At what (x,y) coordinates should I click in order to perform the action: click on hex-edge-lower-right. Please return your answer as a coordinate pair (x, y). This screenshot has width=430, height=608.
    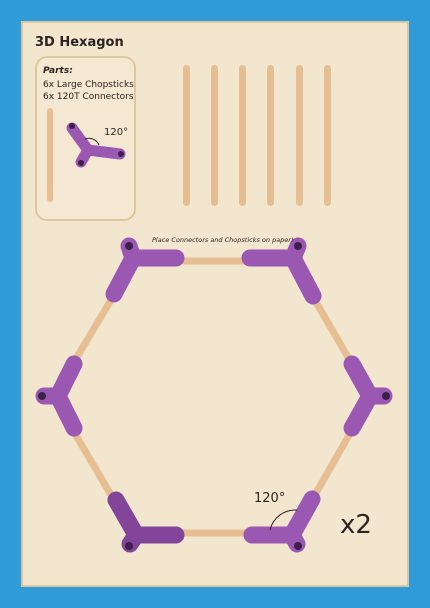
    Looking at the image, I should click on (332, 465).